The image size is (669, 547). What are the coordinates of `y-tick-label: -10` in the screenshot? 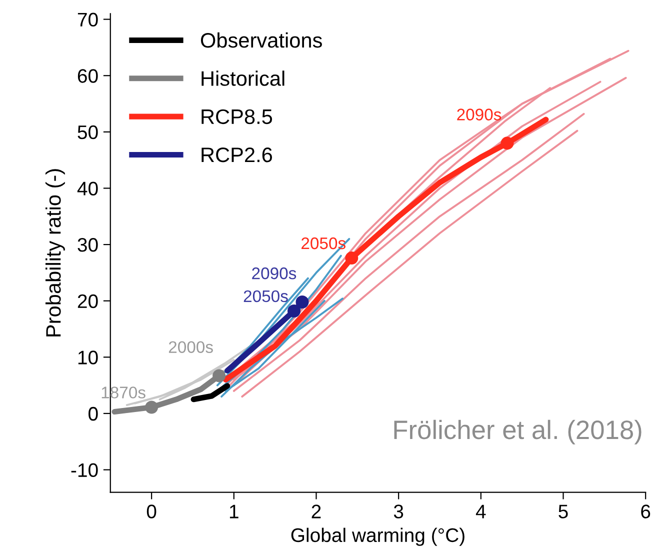 It's located at (84, 470).